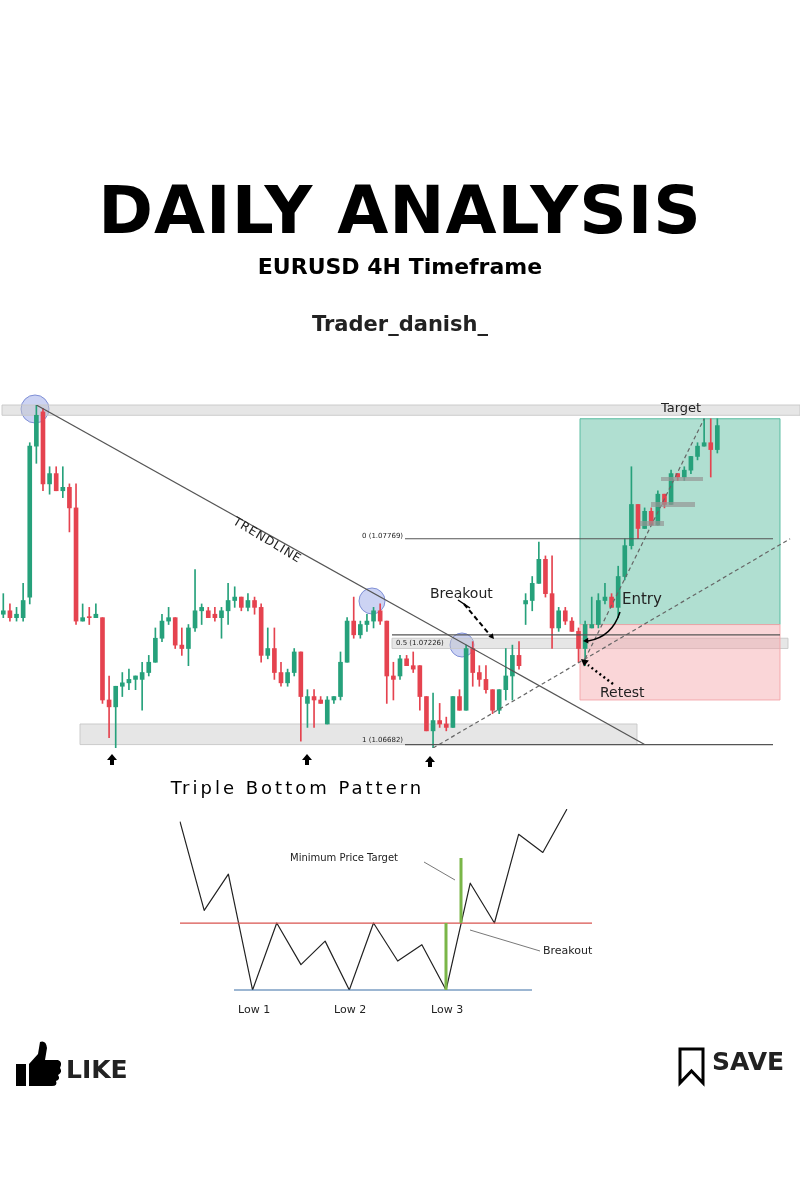 Image resolution: width=800 pixels, height=1200 pixels. Describe the element at coordinates (400, 210) in the screenshot. I see `chart-title: DAILY ANALYSIS` at that location.